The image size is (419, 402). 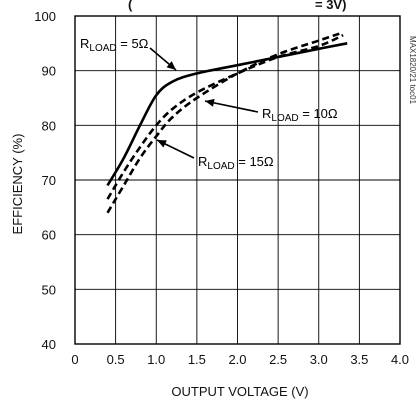 I want to click on x-tick-label: 1.5, so click(x=197, y=359).